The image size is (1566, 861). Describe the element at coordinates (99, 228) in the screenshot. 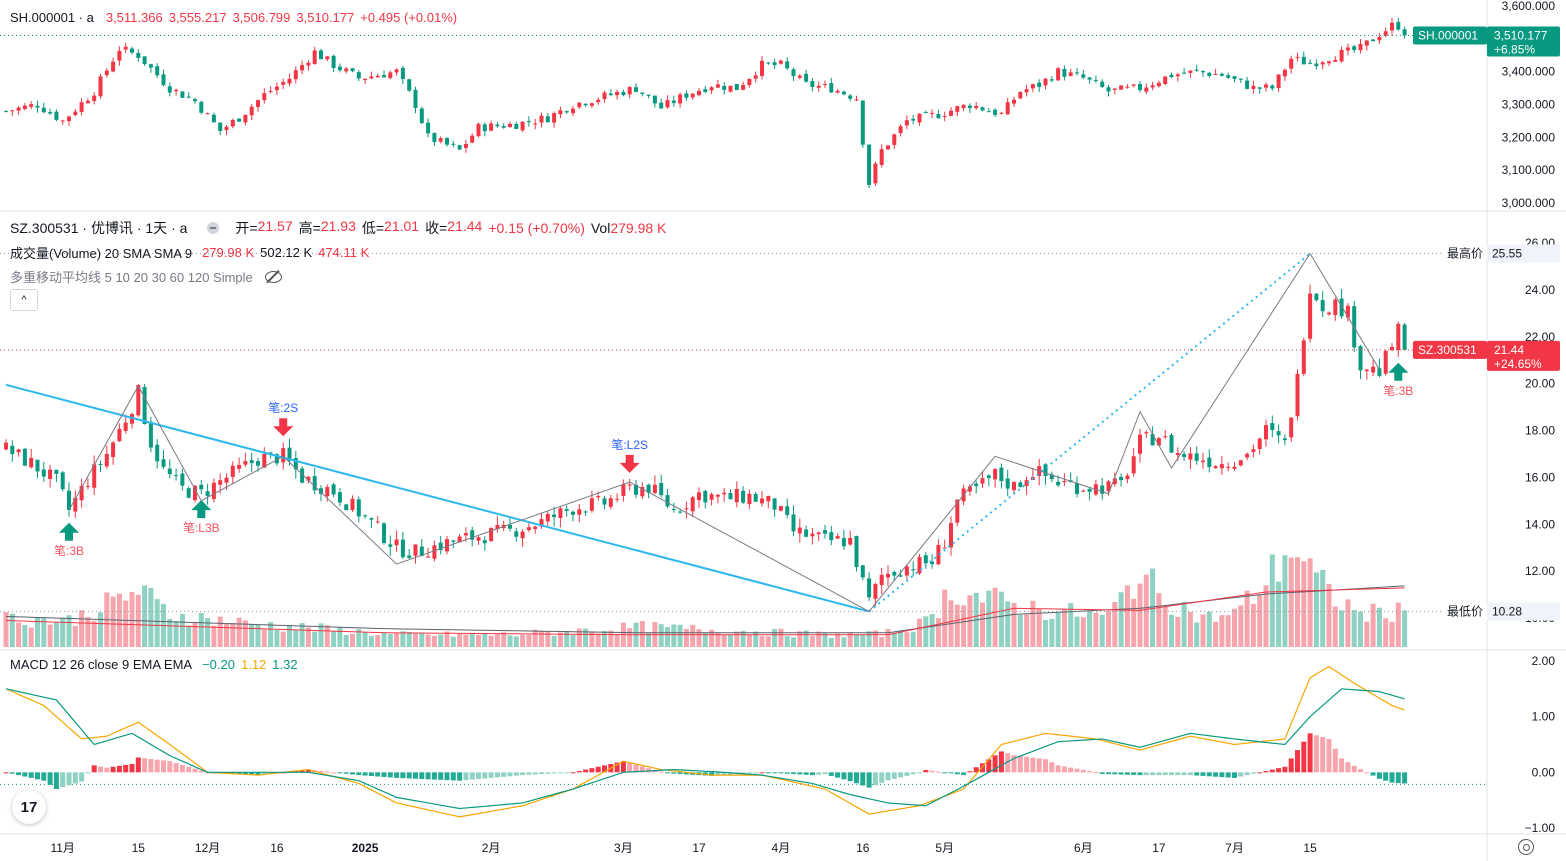

I see `stock-symbol: SZ.300531 · 优博讯 · 1天 · a` at that location.